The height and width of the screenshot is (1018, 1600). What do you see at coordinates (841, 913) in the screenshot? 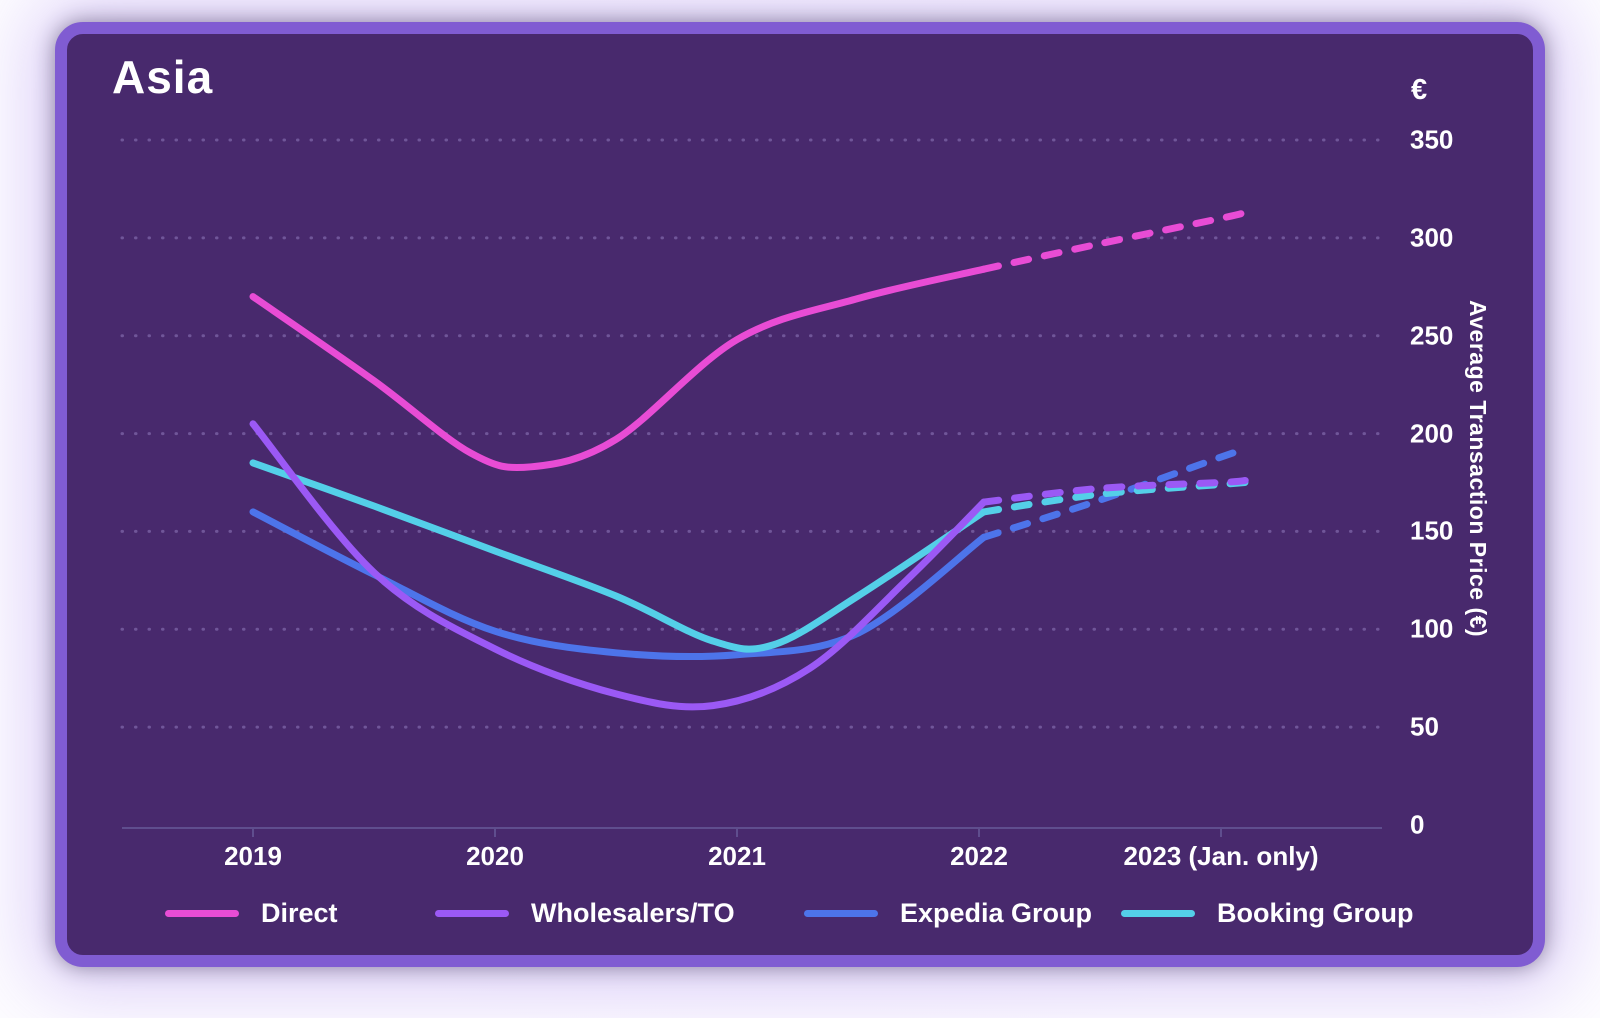
I see `legend-swatch-expedia-group` at bounding box center [841, 913].